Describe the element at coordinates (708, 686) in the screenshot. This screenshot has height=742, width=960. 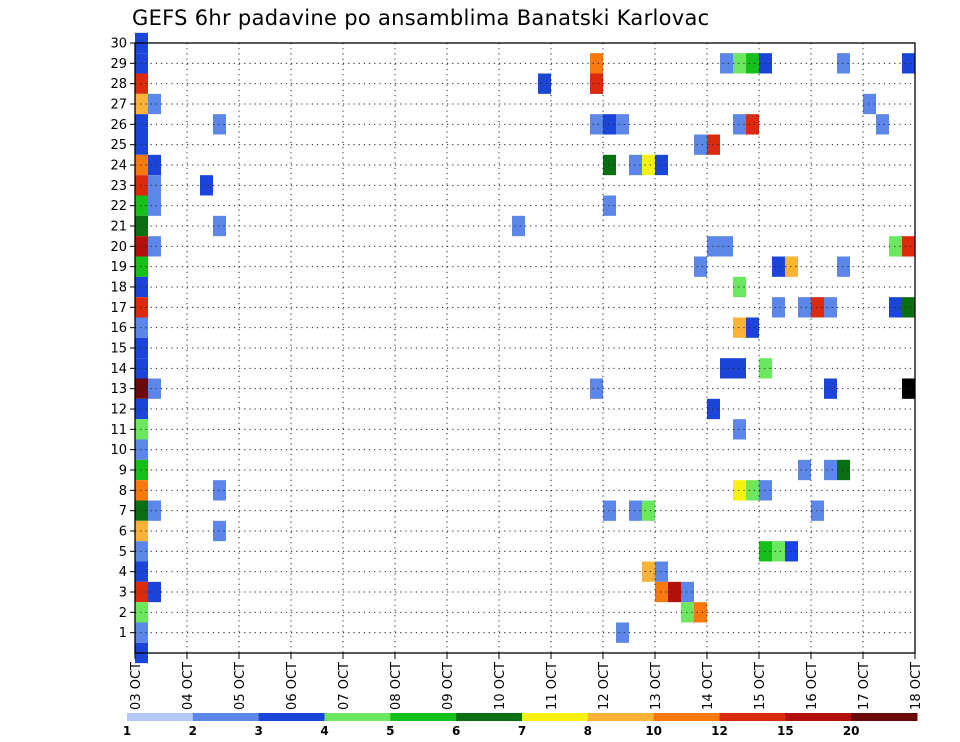
I see `x-tick-label: 14 OCT` at that location.